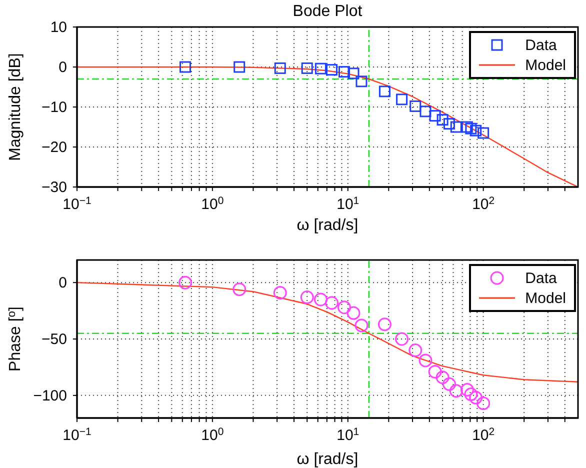 This screenshot has height=468, width=586. Describe the element at coordinates (327, 11) in the screenshot. I see `chart-title: Bode Plot` at that location.